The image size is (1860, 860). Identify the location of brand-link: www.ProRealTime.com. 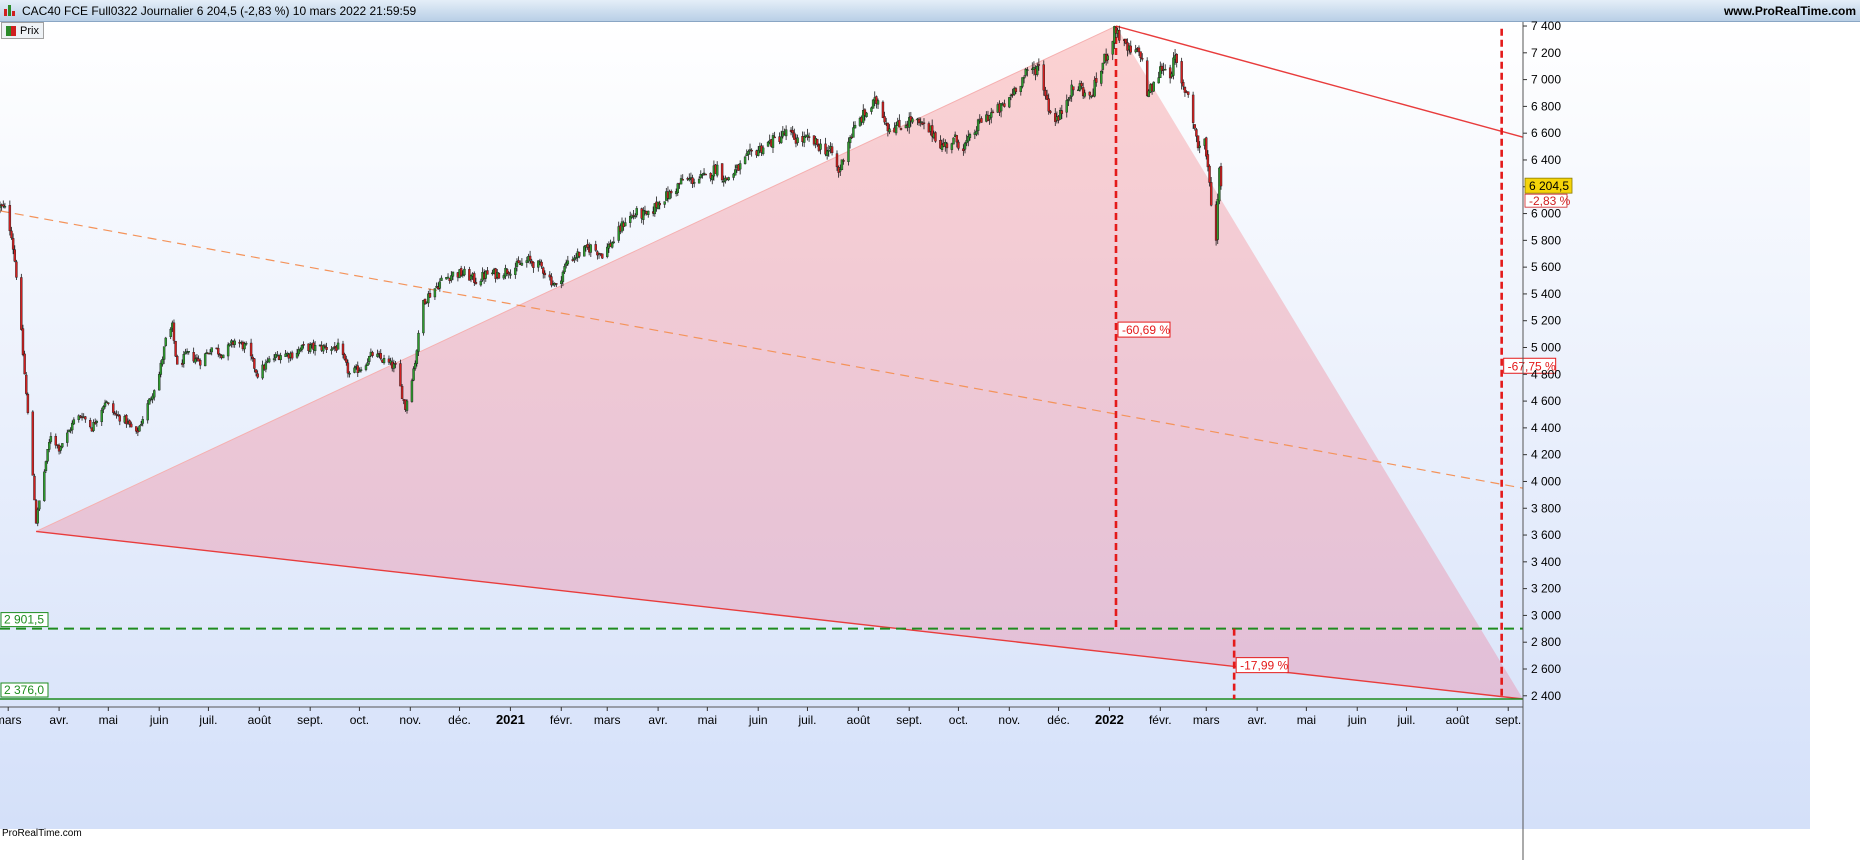
(1789, 11).